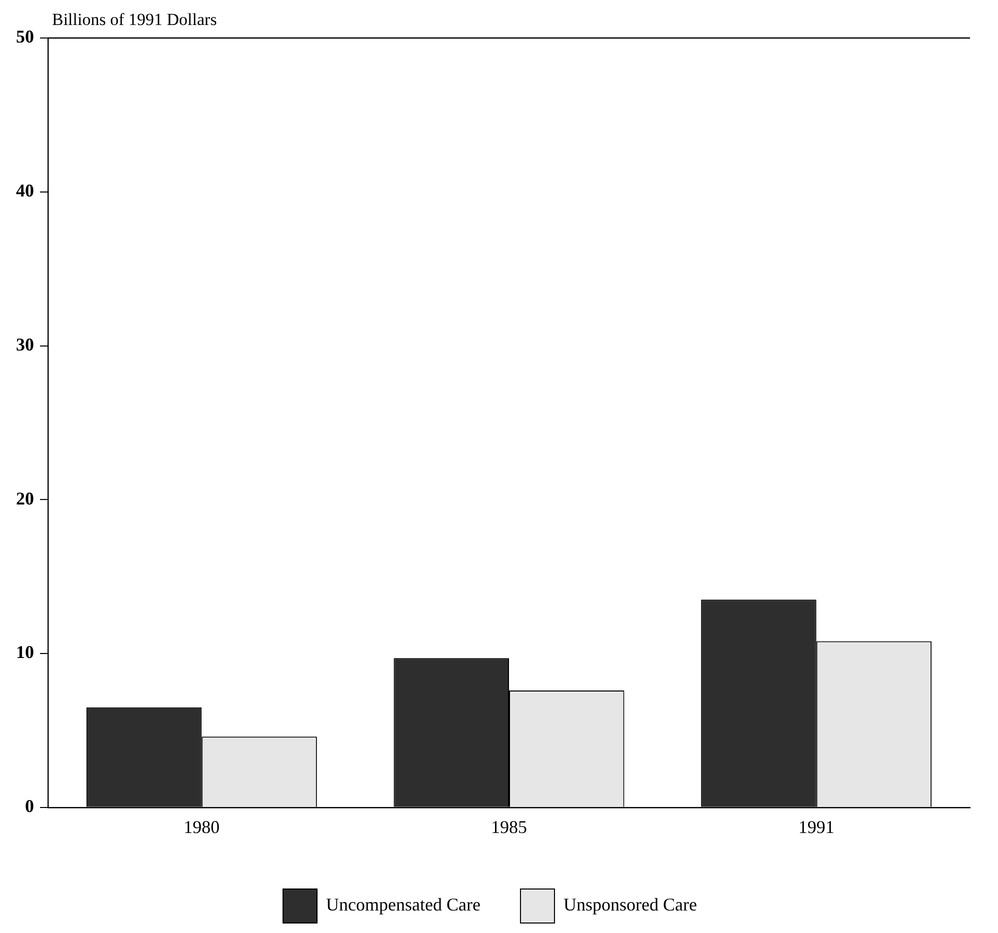  I want to click on y-tick-label: 20, so click(25, 498).